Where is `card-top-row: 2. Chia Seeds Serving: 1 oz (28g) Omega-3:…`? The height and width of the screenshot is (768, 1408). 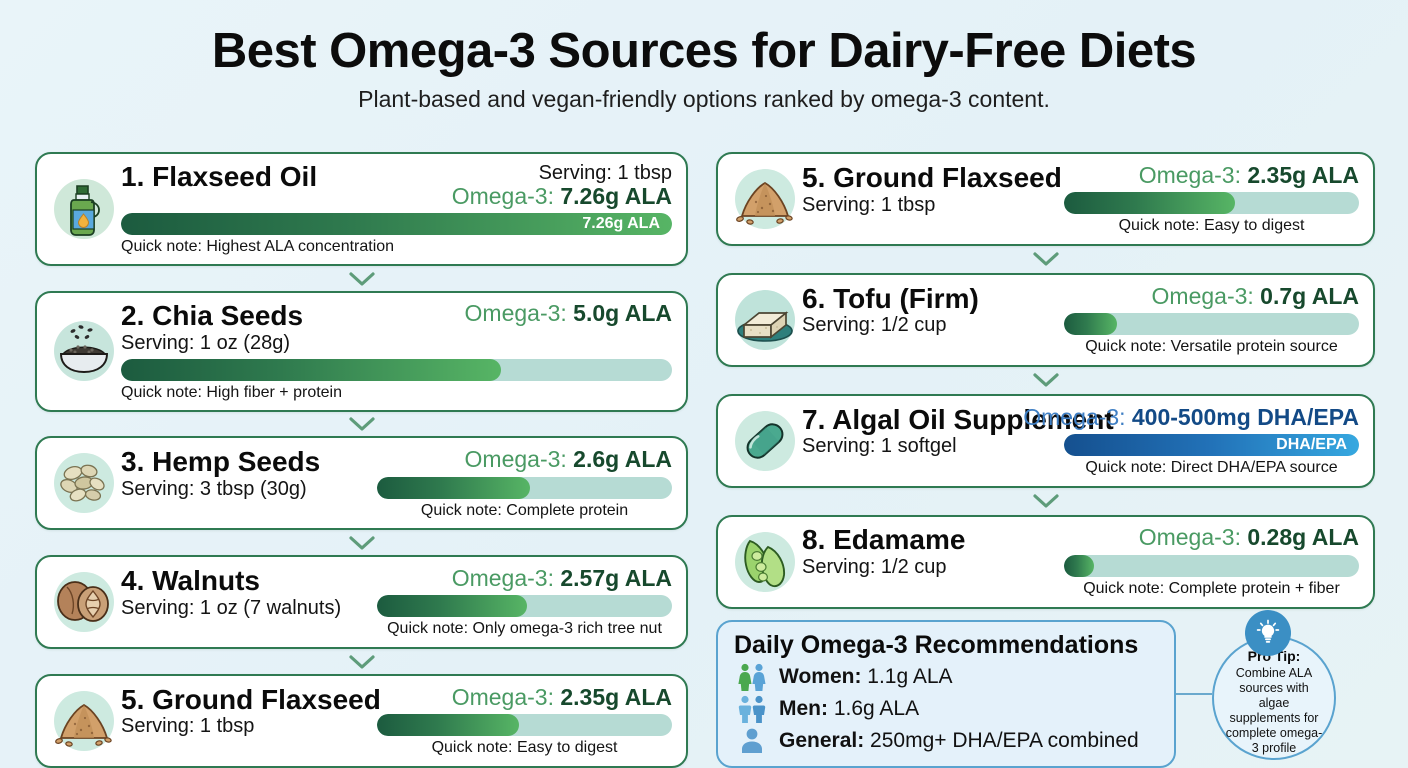 card-top-row: 2. Chia Seeds Serving: 1 oz (28g) Omega-3:… is located at coordinates (396, 327).